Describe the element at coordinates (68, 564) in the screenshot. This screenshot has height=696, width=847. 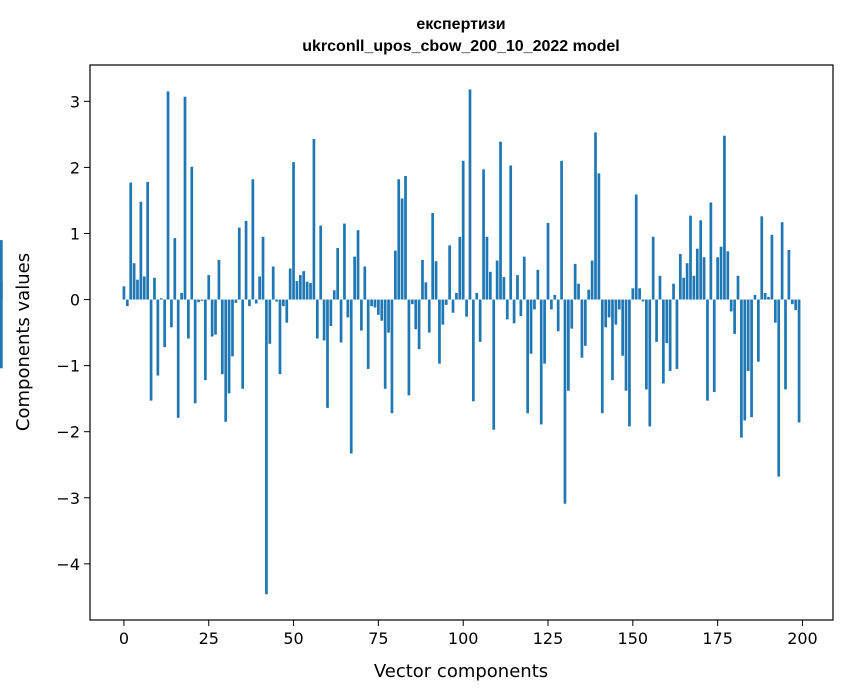
I see `y-tick-label: −4` at that location.